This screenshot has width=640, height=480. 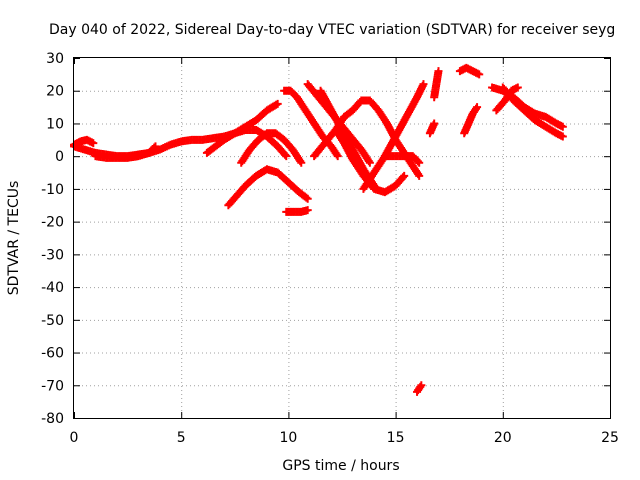 What do you see at coordinates (55, 92) in the screenshot?
I see `y-tick-label: 20` at bounding box center [55, 92].